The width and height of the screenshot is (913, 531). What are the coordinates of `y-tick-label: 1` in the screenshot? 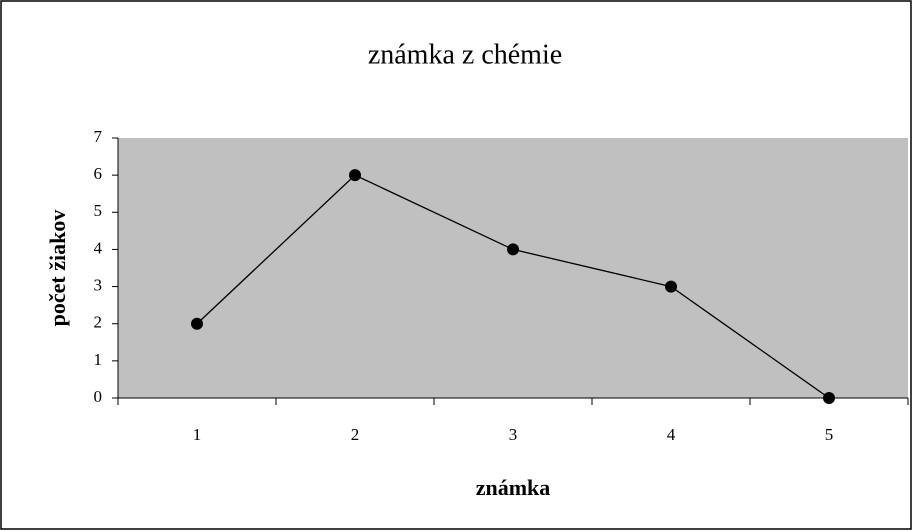 It's located at (98, 359).